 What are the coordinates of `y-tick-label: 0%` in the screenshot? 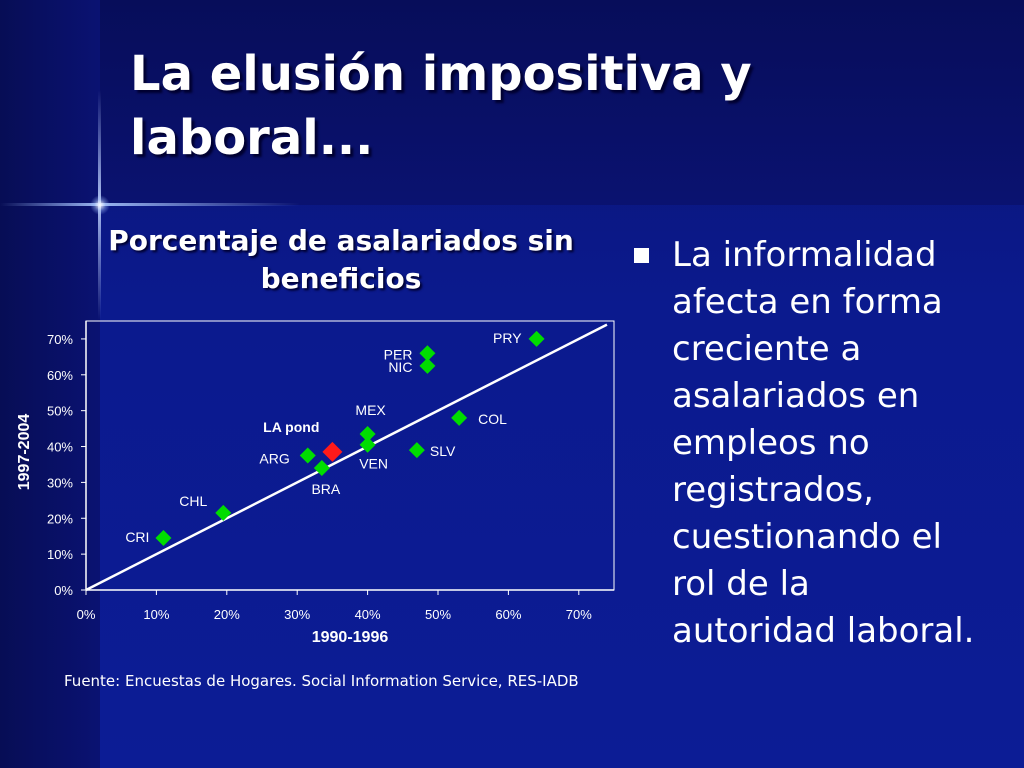 It's located at (63, 590).